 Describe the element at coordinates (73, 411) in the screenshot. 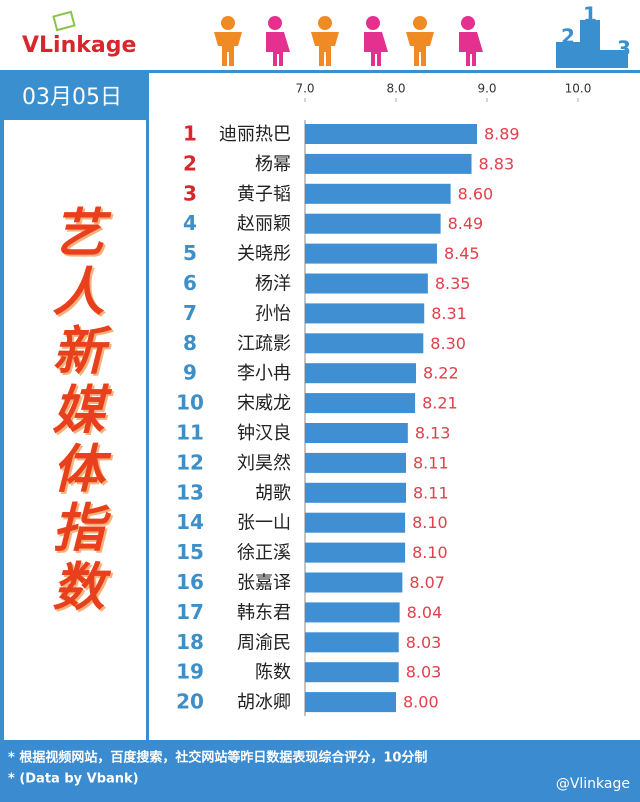

I see `side-title: 艺人新媒体指数` at that location.